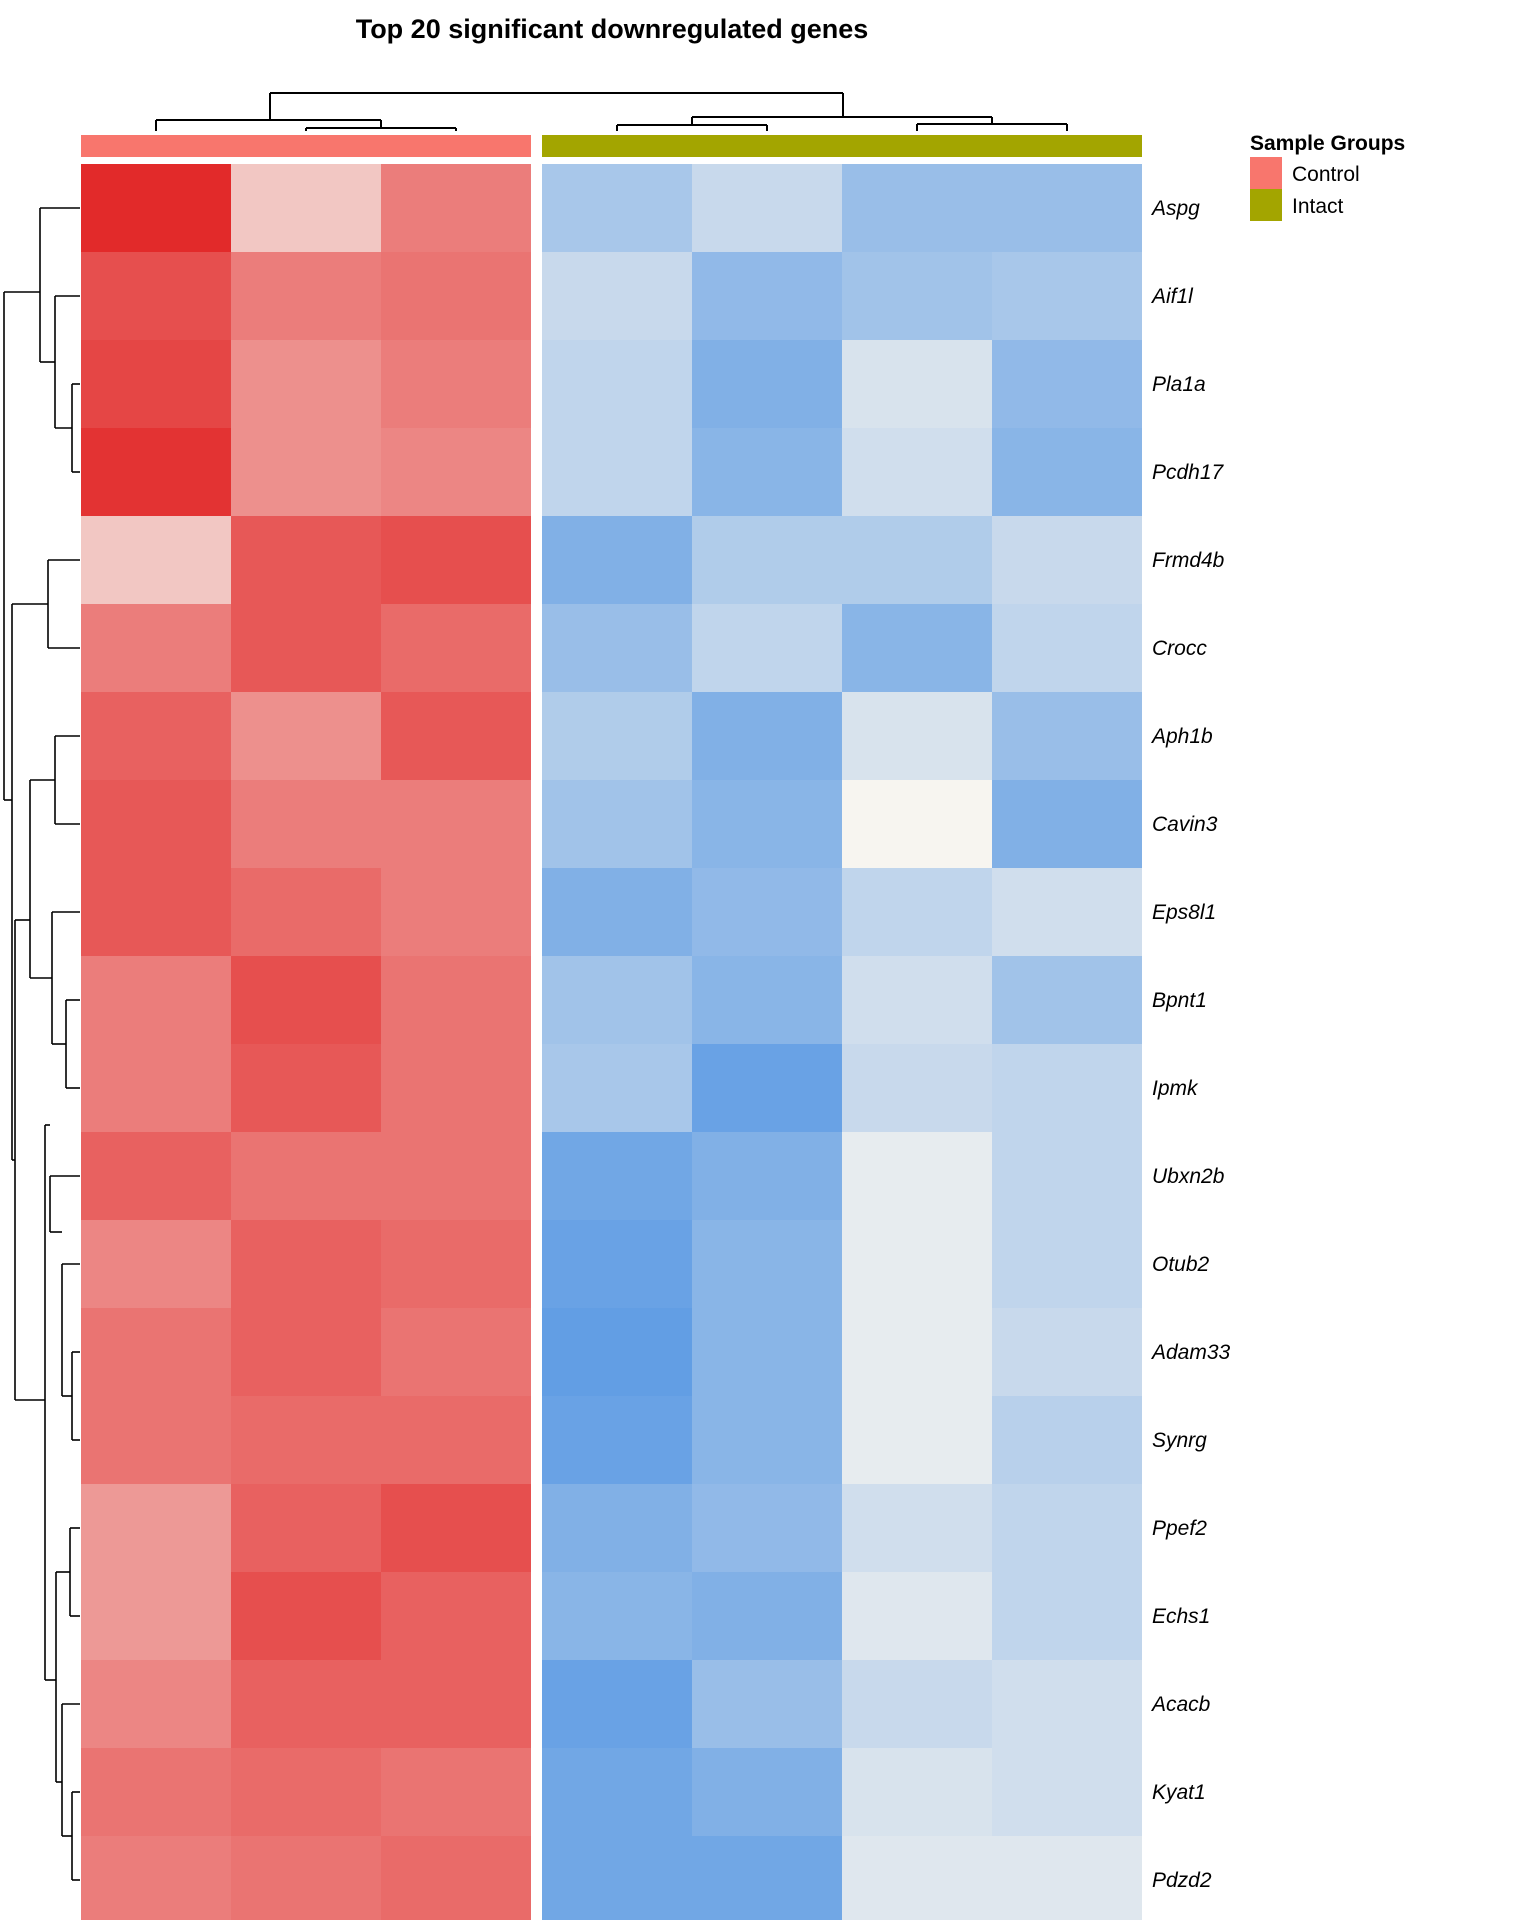 The image size is (1536, 1920). What do you see at coordinates (1190, 1352) in the screenshot?
I see `gene-label: Adam33` at bounding box center [1190, 1352].